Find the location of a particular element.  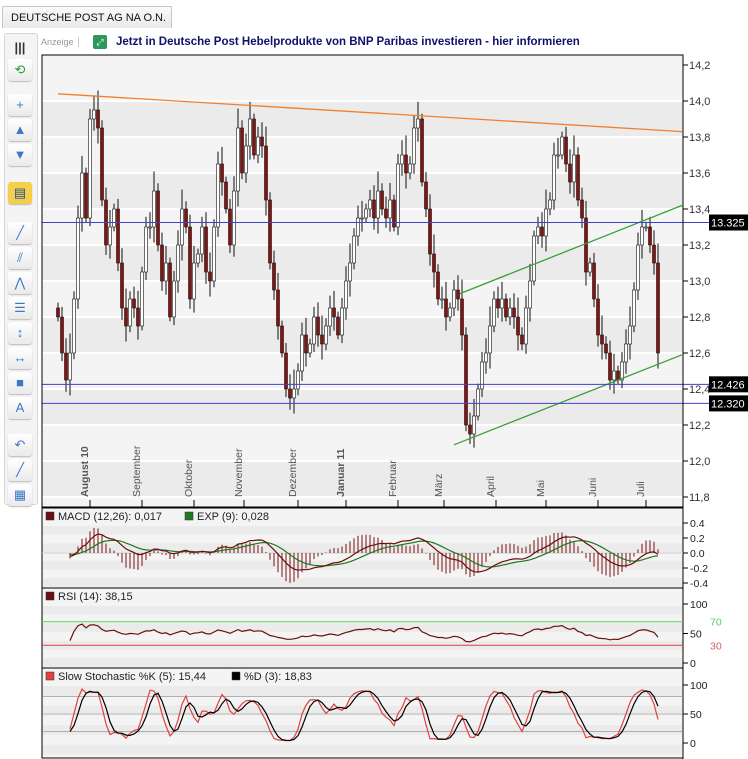

rsi-lower-label: 30 is located at coordinates (716, 646).